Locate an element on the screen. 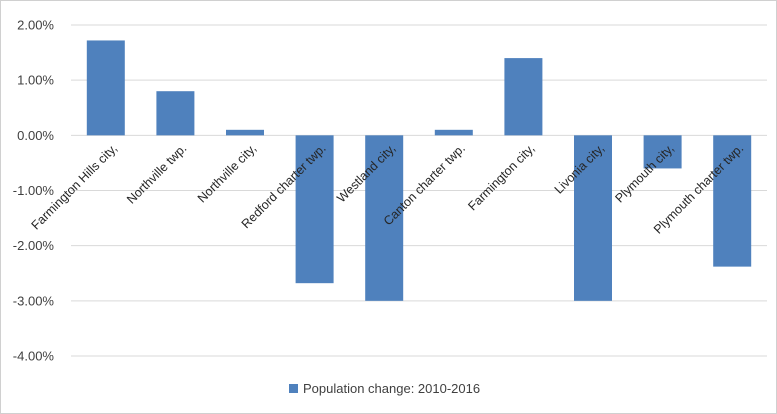 The image size is (777, 414). y-tick-label: 1.00% is located at coordinates (35, 80).